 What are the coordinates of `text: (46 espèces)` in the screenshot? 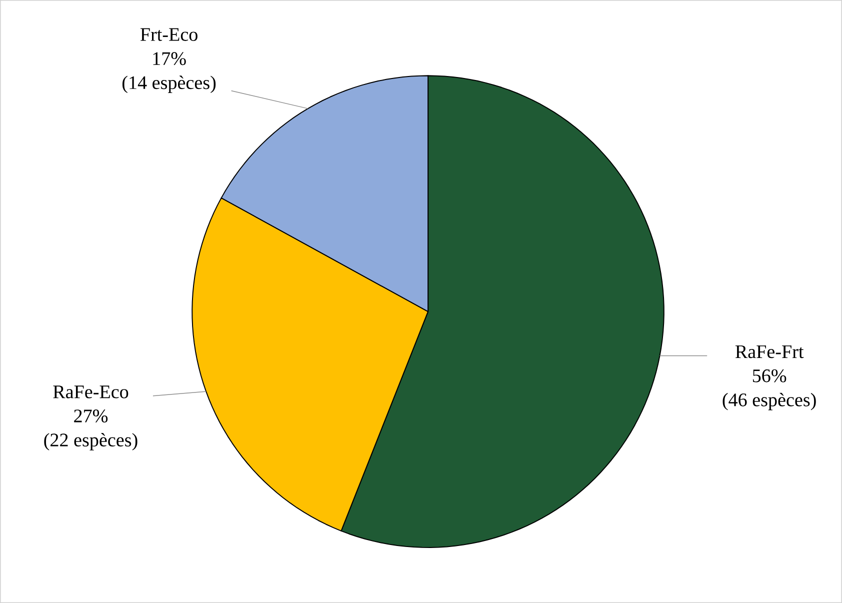 It's located at (769, 401).